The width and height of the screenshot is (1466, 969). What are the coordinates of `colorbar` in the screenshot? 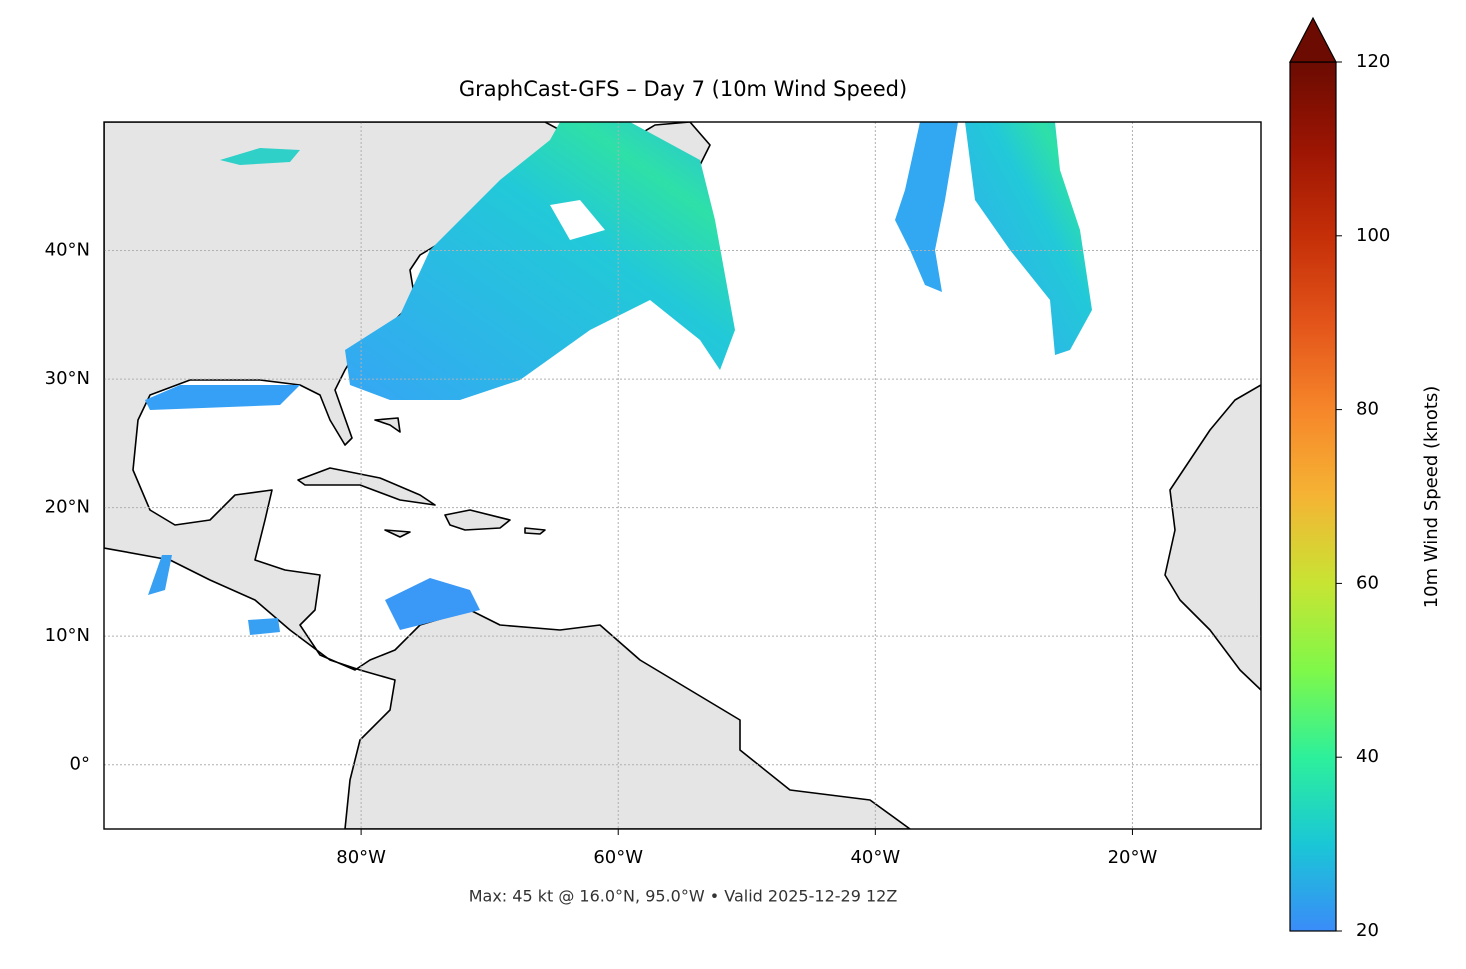 It's located at (1313, 496).